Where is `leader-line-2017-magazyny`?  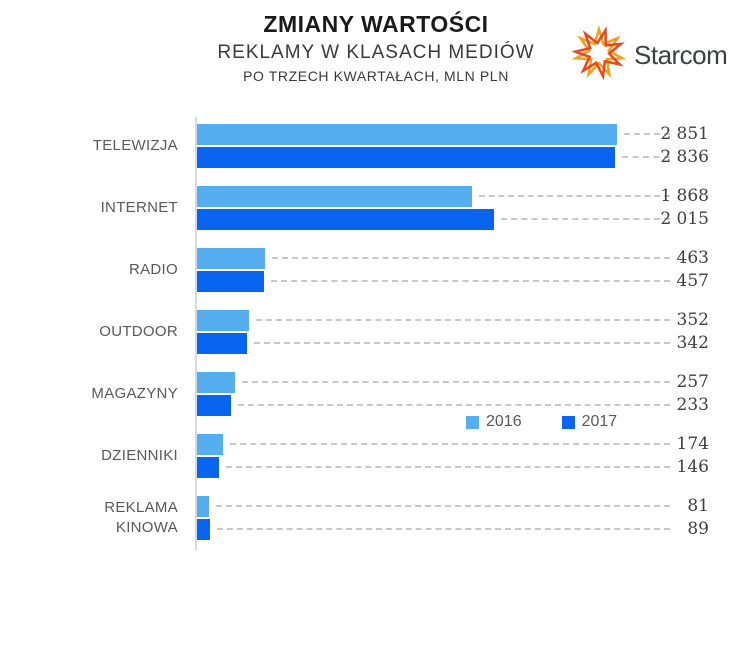
leader-line-2017-magazyny is located at coordinates (454, 405).